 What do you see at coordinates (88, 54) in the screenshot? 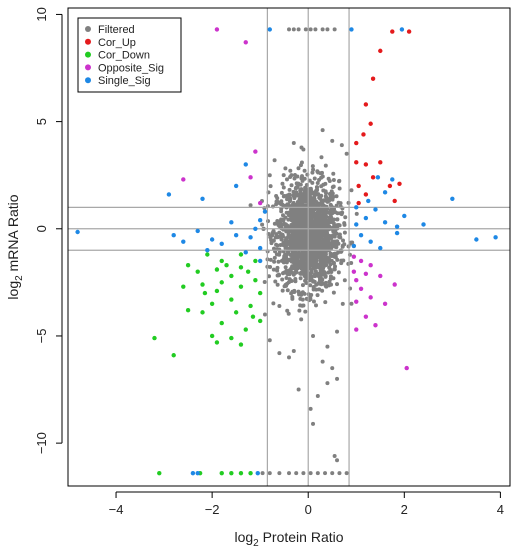
I see `legend-marker-cor-down` at bounding box center [88, 54].